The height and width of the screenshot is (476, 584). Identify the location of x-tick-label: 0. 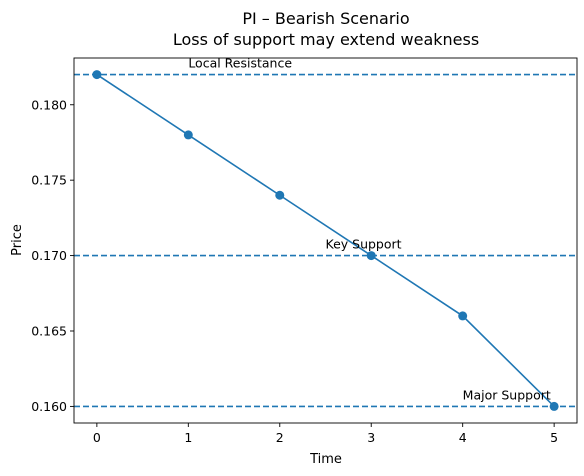
(97, 437).